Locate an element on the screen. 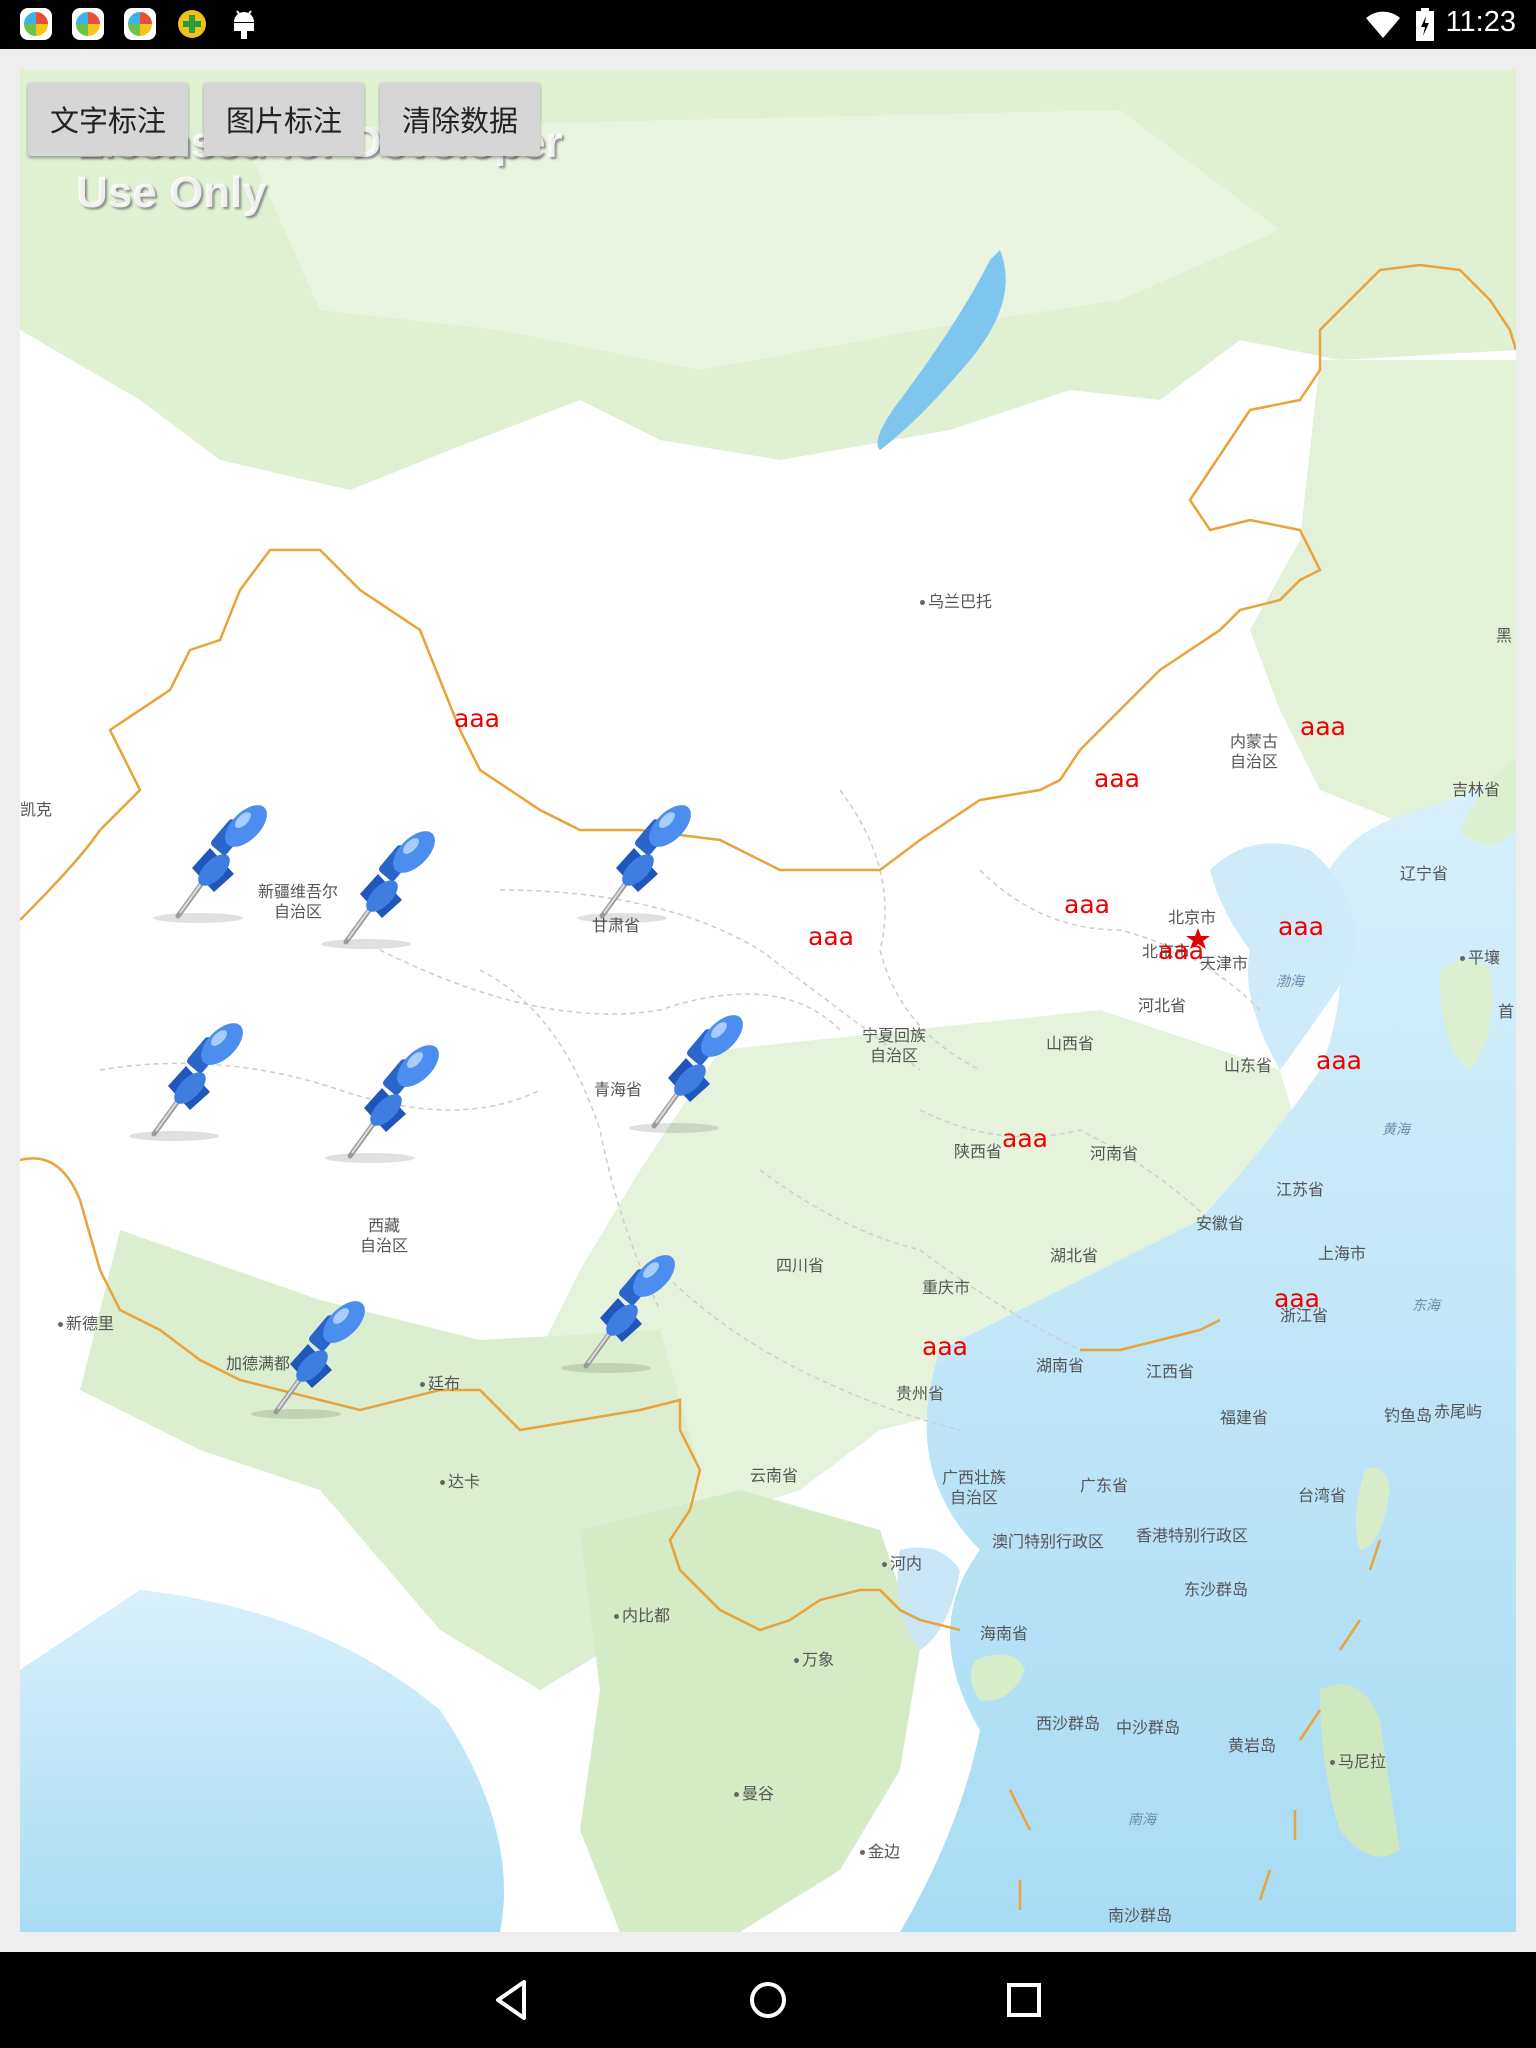 This screenshot has width=1536, height=2048. android-icon is located at coordinates (244, 26).